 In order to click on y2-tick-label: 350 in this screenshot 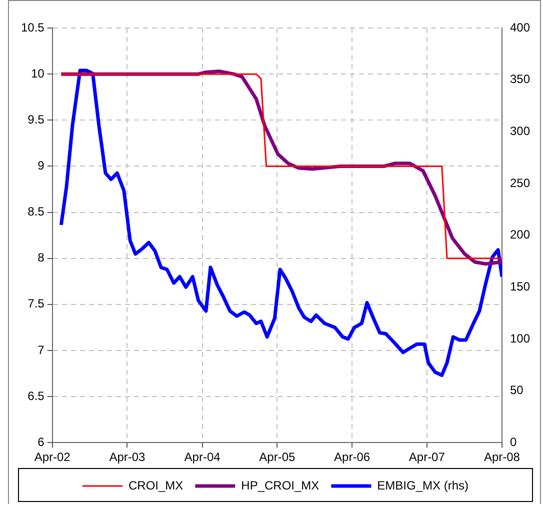, I will do `click(520, 79)`.